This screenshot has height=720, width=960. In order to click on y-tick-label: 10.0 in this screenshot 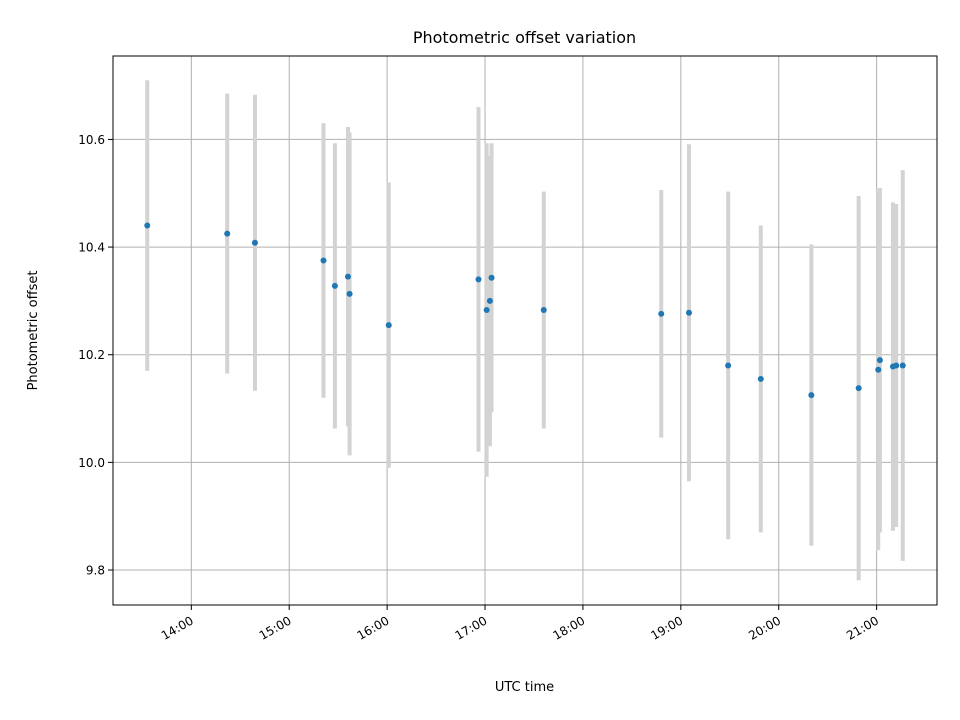, I will do `click(91, 463)`.